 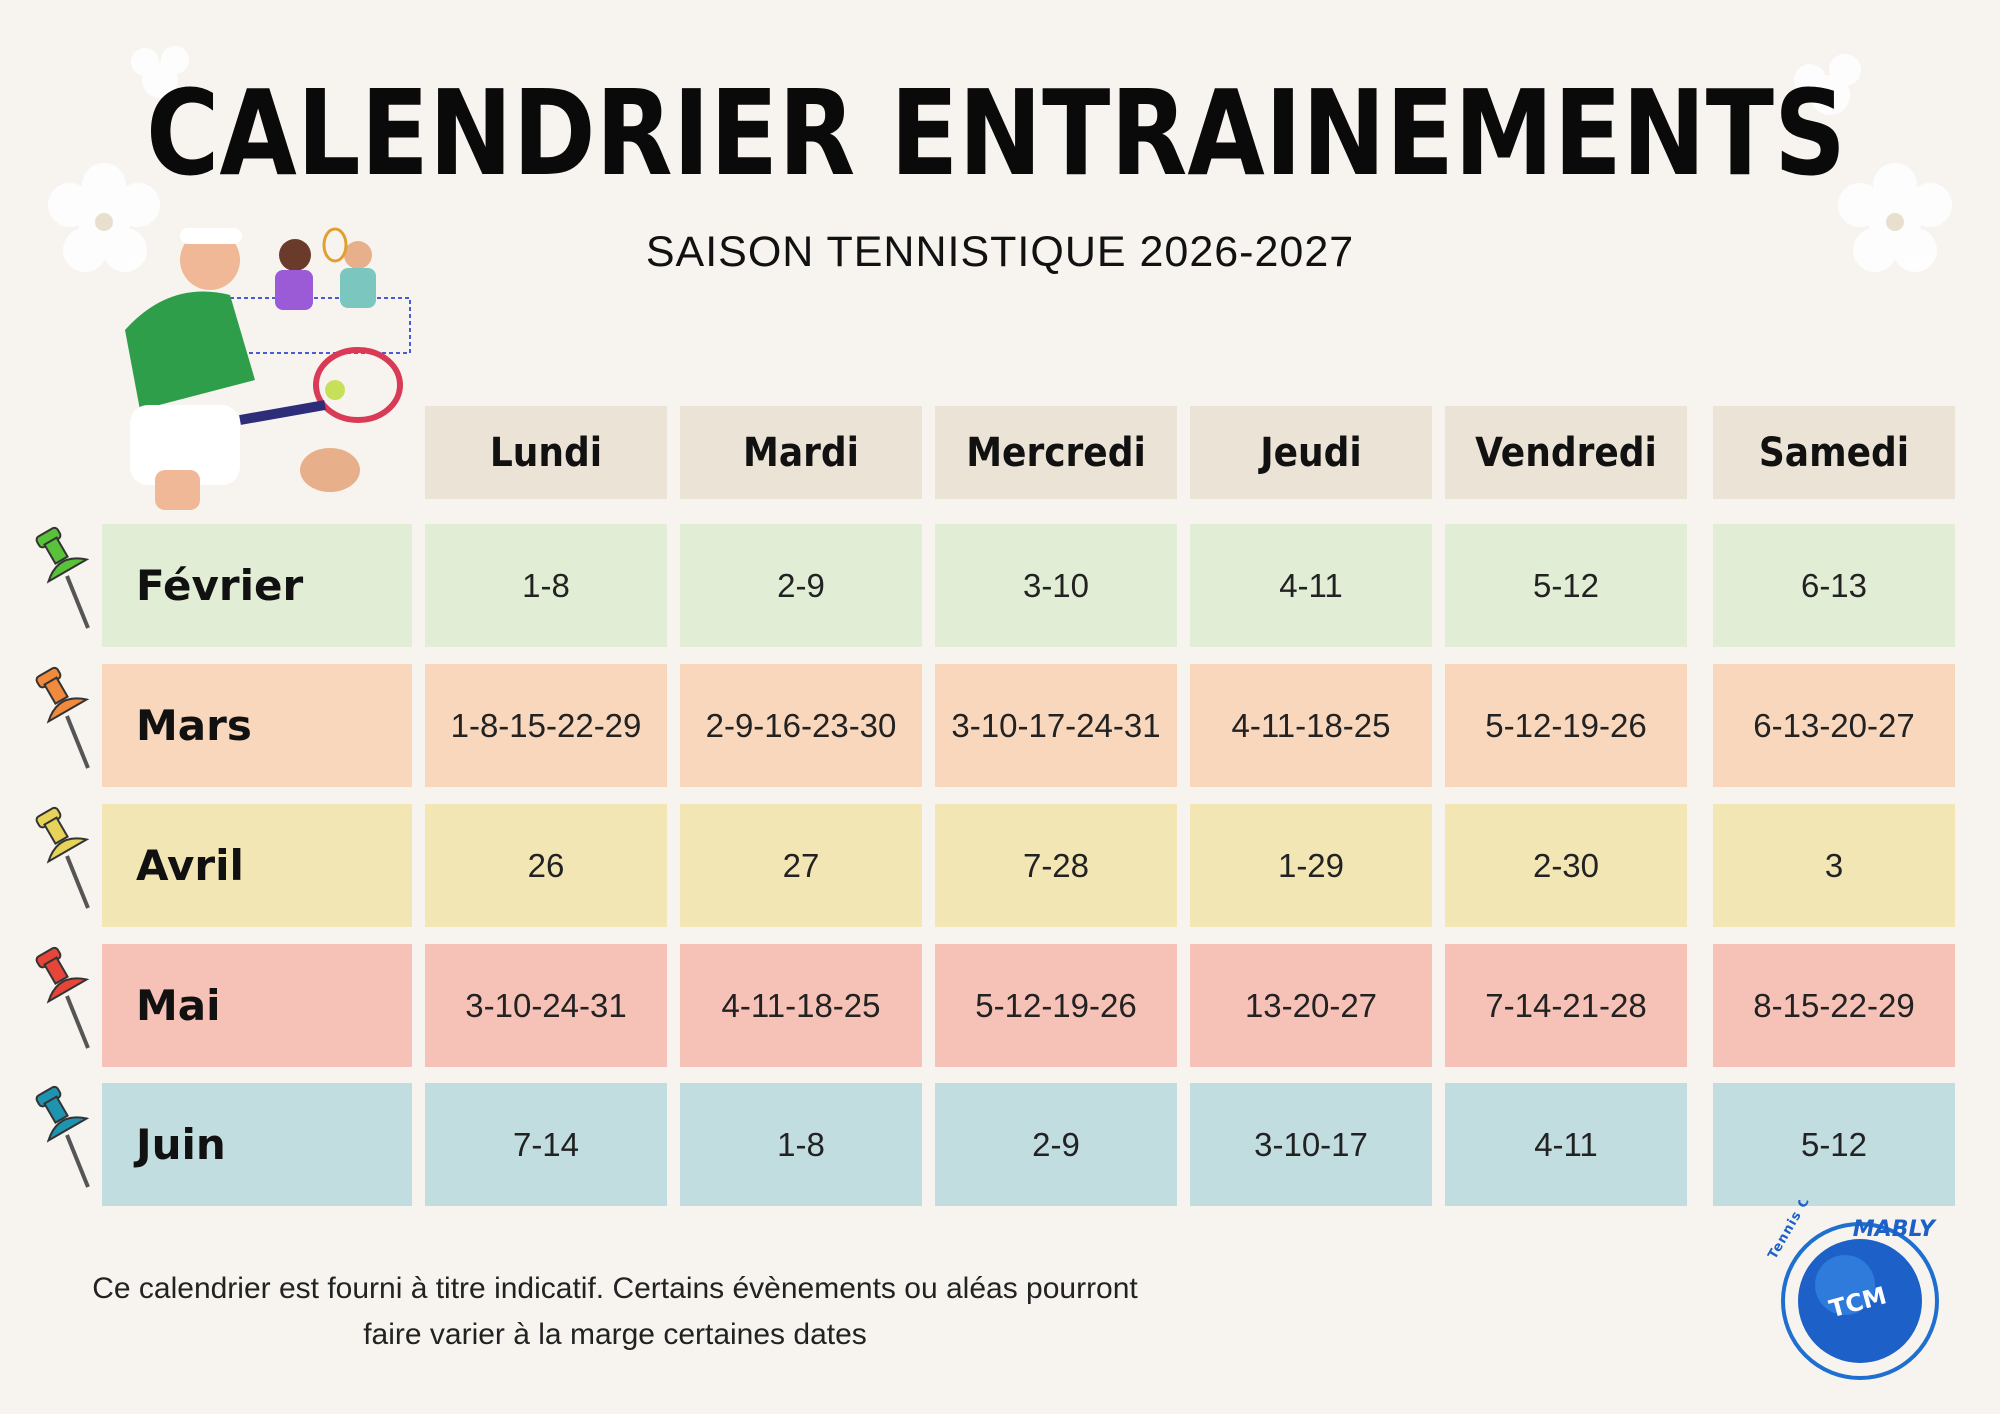 What do you see at coordinates (1834, 585) in the screenshot?
I see `date-cell: 6-13` at bounding box center [1834, 585].